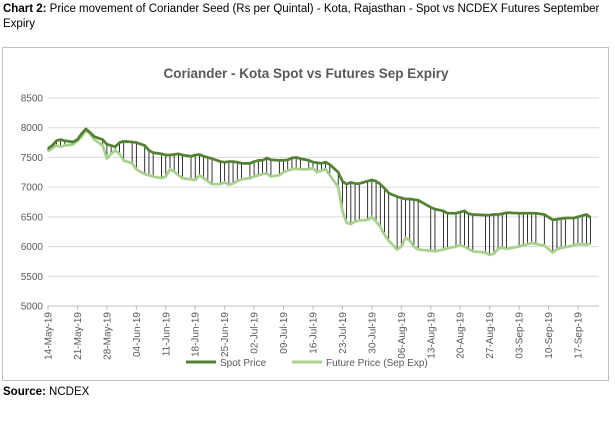 The image size is (615, 426). Describe the element at coordinates (313, 333) in the screenshot. I see `x-tick-label: 16-Jul-19` at that location.